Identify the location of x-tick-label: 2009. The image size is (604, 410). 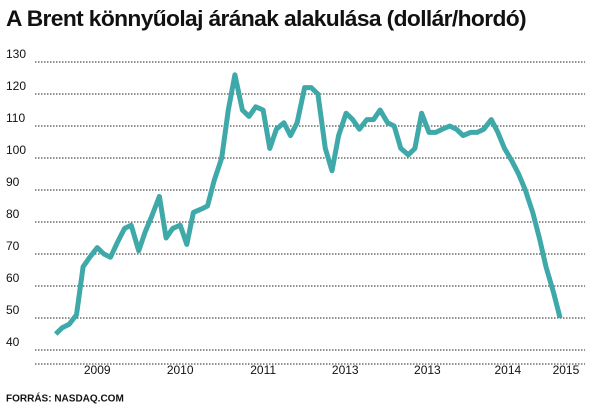
(97, 370).